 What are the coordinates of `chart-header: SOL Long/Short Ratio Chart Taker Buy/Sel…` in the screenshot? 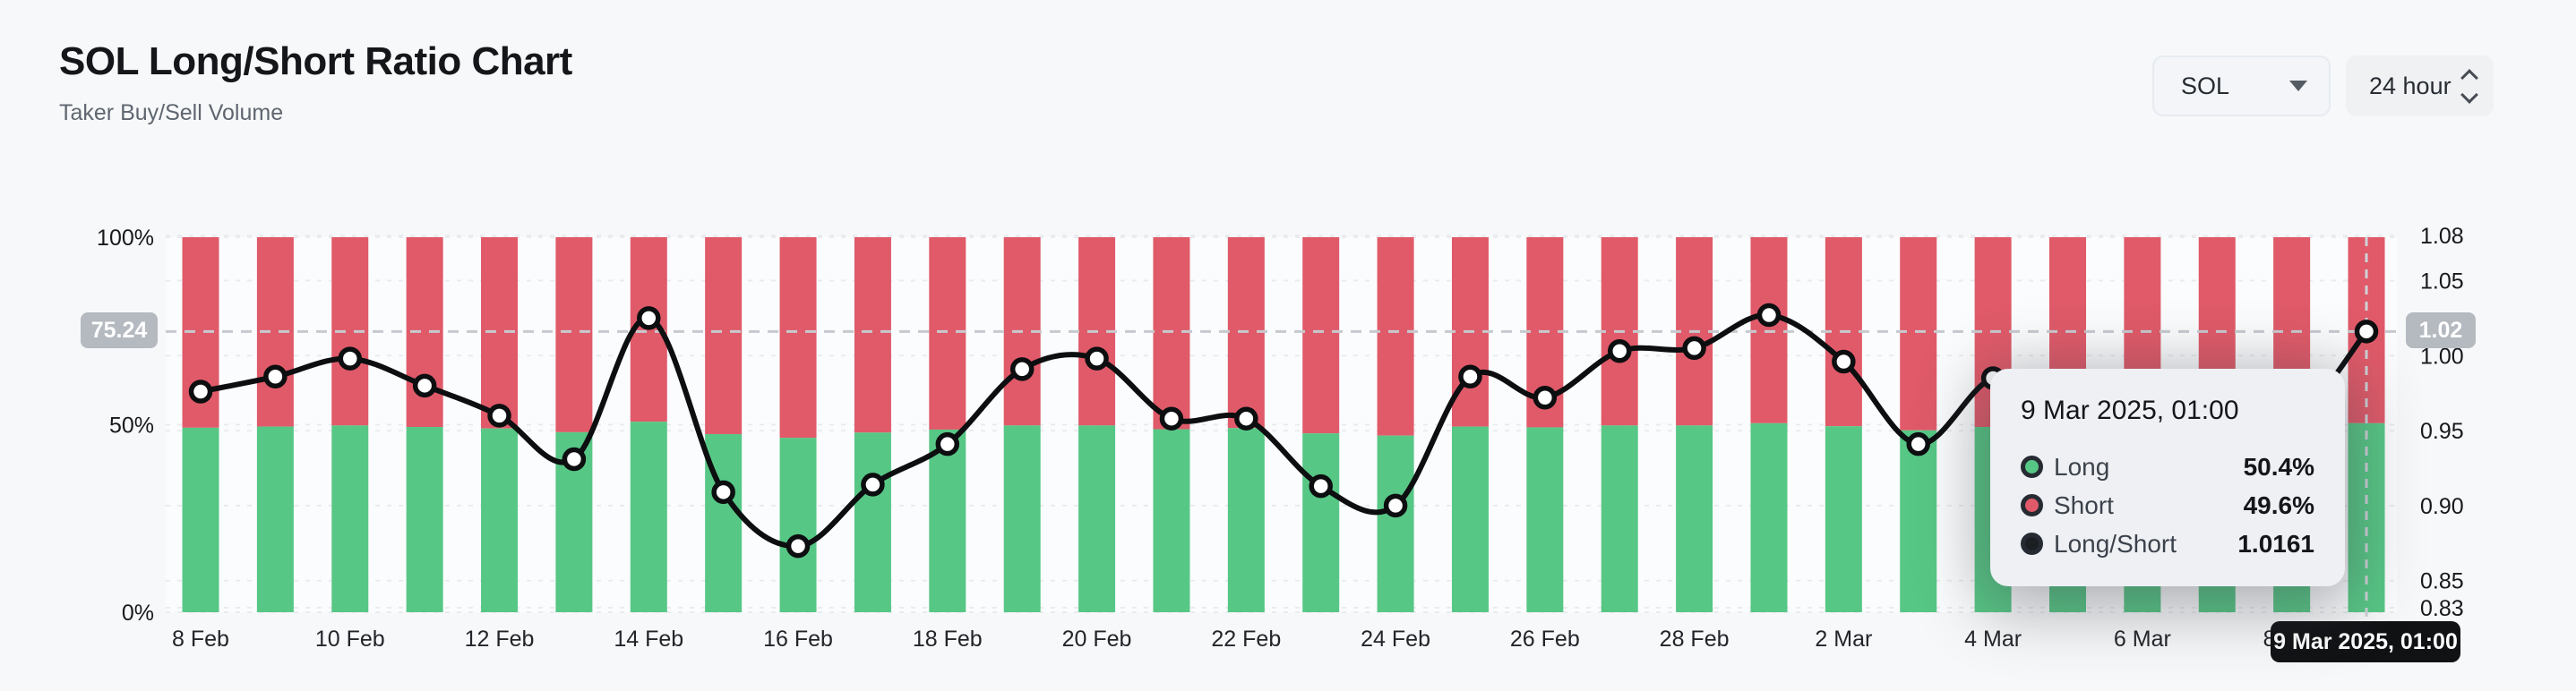 It's located at (315, 82).